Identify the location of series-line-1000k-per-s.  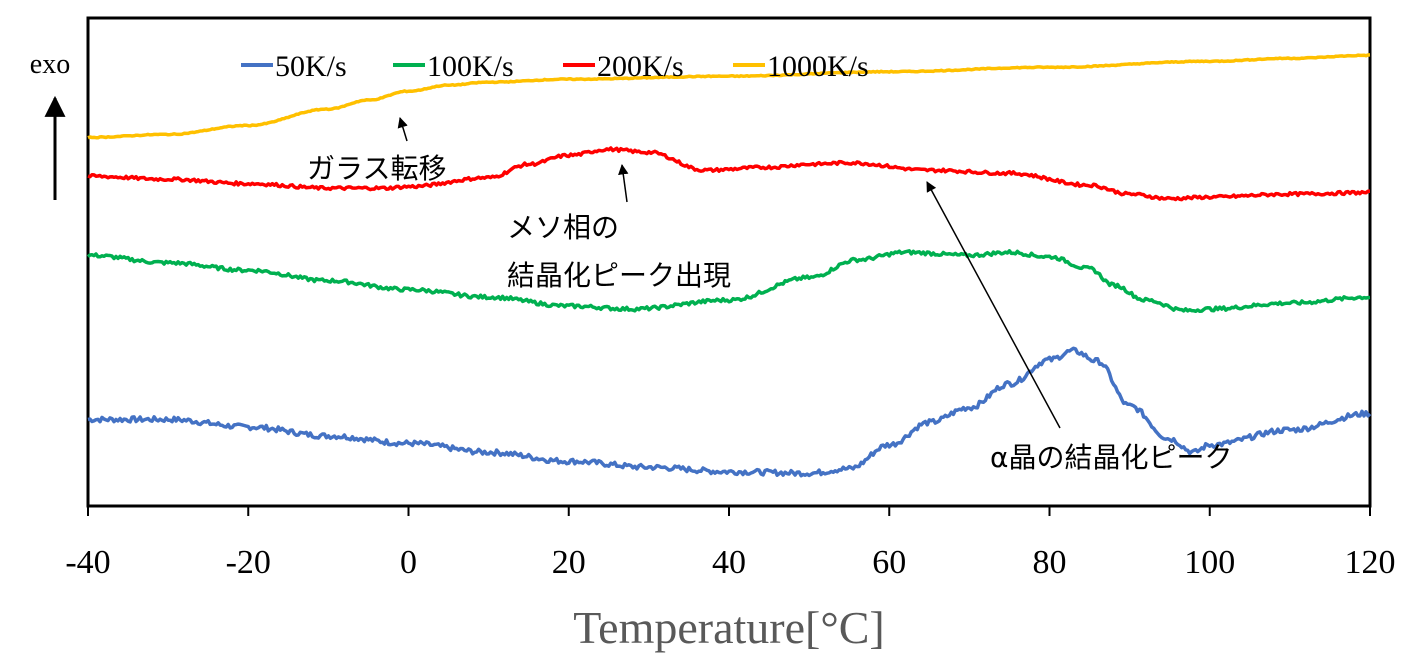
(729, 96).